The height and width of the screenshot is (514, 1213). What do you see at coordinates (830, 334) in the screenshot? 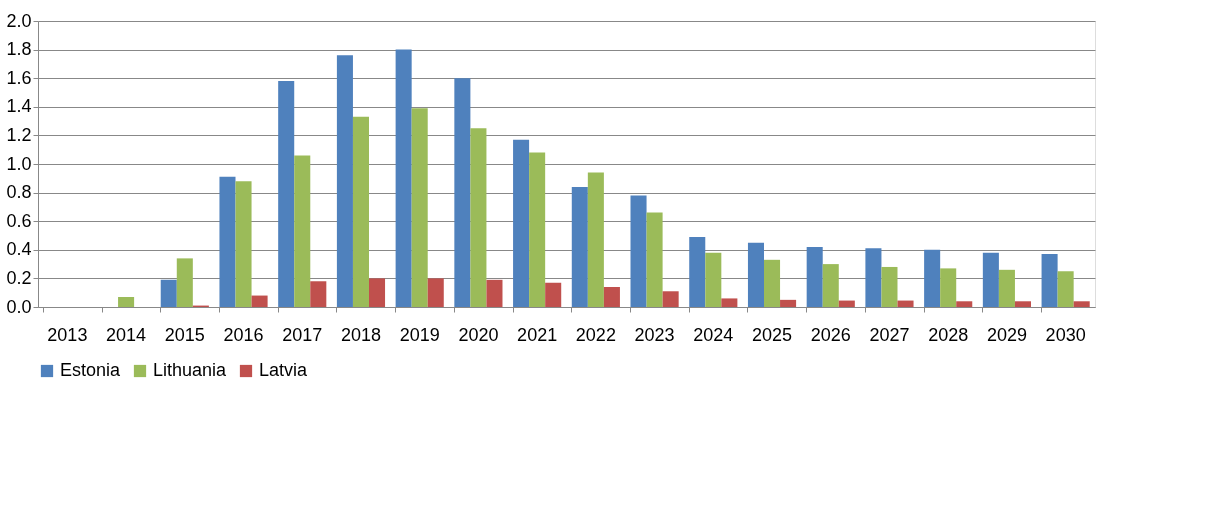
I see `x-tick-label: 2026` at bounding box center [830, 334].